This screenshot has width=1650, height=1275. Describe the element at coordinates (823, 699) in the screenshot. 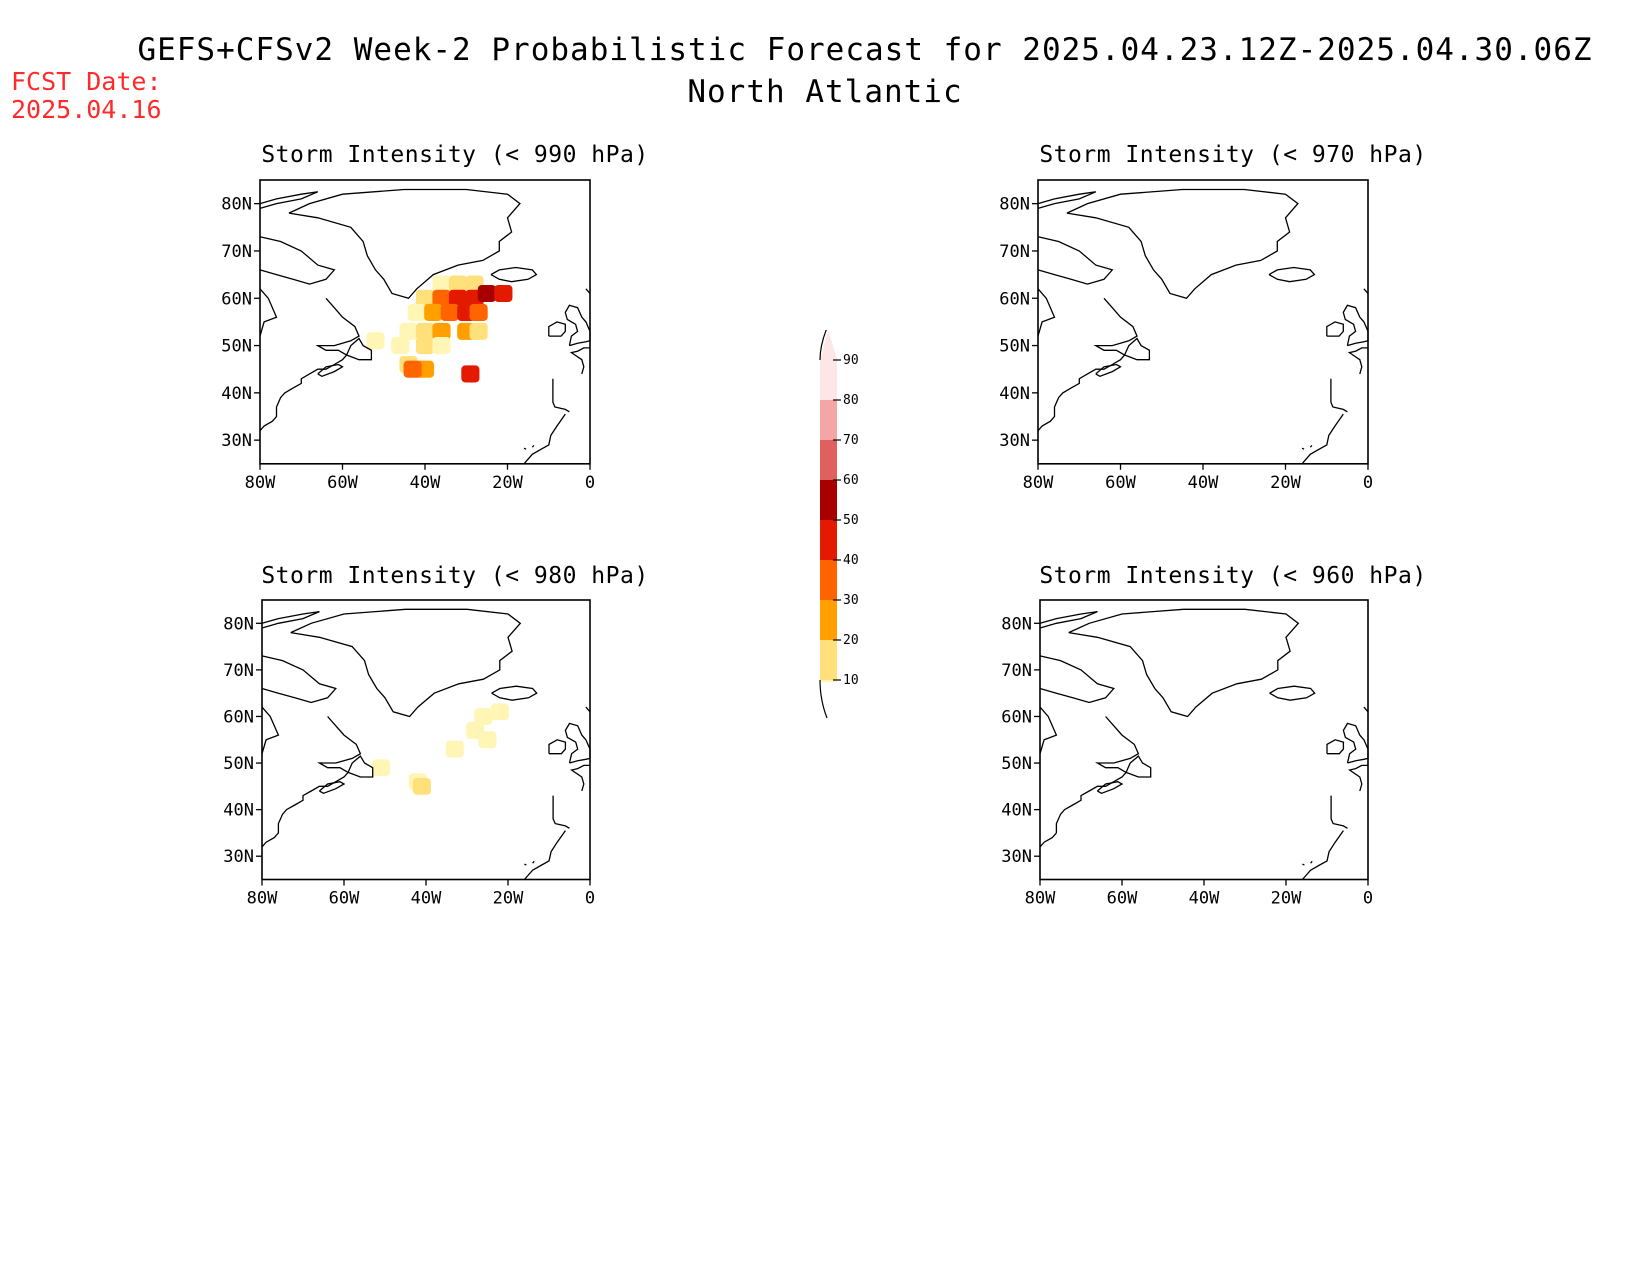

I see `colorbar-bottom-edge` at that location.